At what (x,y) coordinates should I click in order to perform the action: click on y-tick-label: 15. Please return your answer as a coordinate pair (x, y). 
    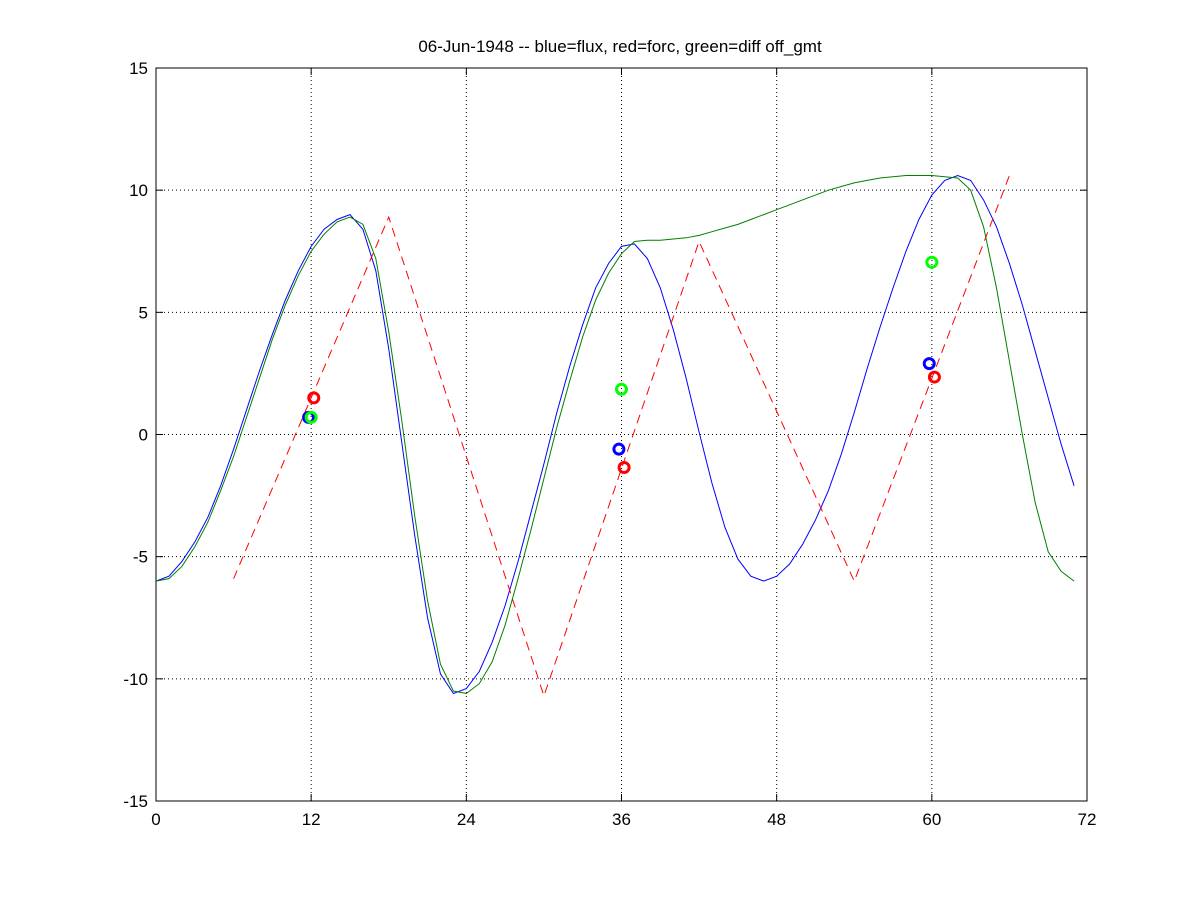
    Looking at the image, I should click on (138, 68).